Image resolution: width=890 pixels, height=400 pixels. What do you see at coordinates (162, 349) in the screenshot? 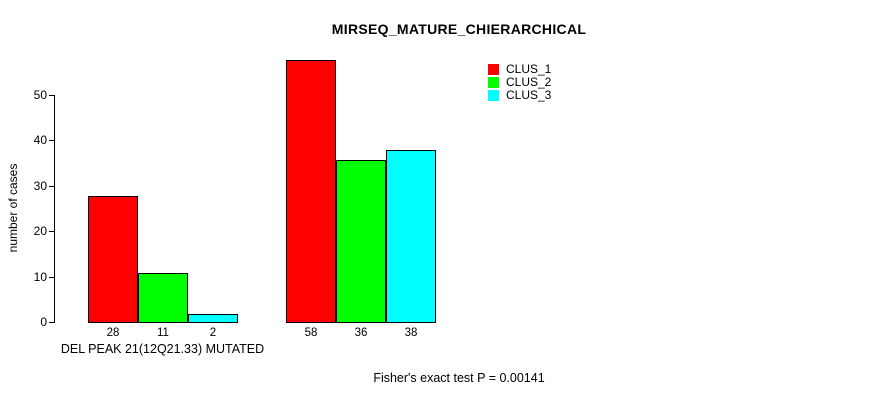
I see `x-group-label: DEL PEAK 21(12Q21.33) MUTATED` at bounding box center [162, 349].